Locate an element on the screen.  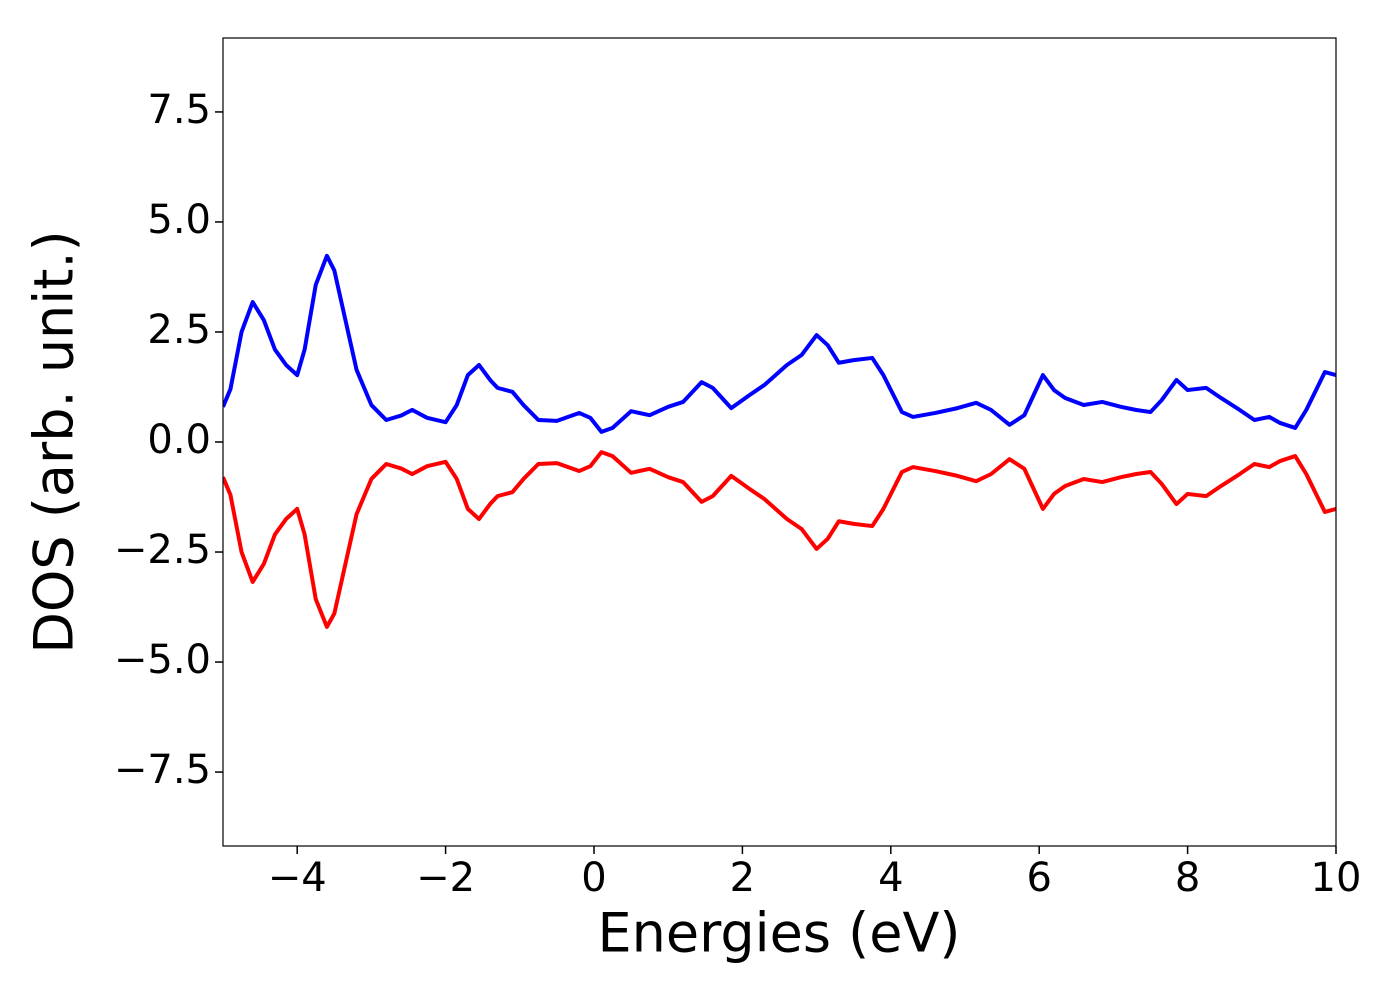
y-tick-label: 0.0 is located at coordinates (179, 440).